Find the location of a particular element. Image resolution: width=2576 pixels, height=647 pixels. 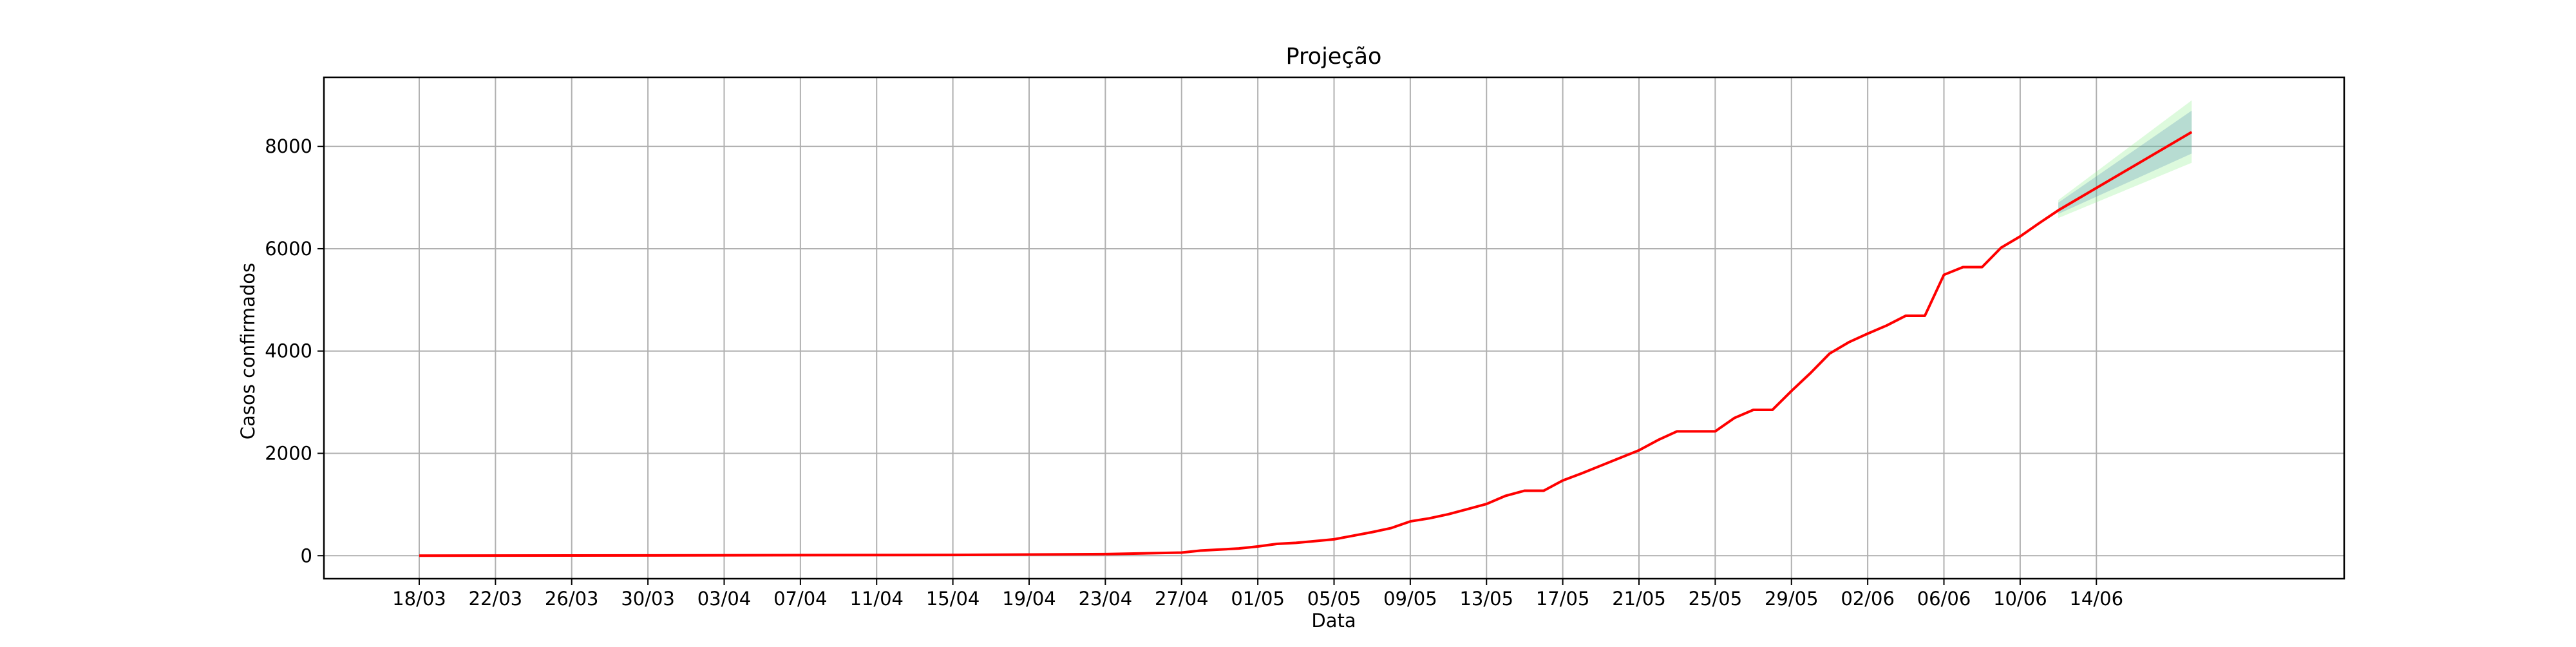

chart-title: Projeção is located at coordinates (1334, 57).